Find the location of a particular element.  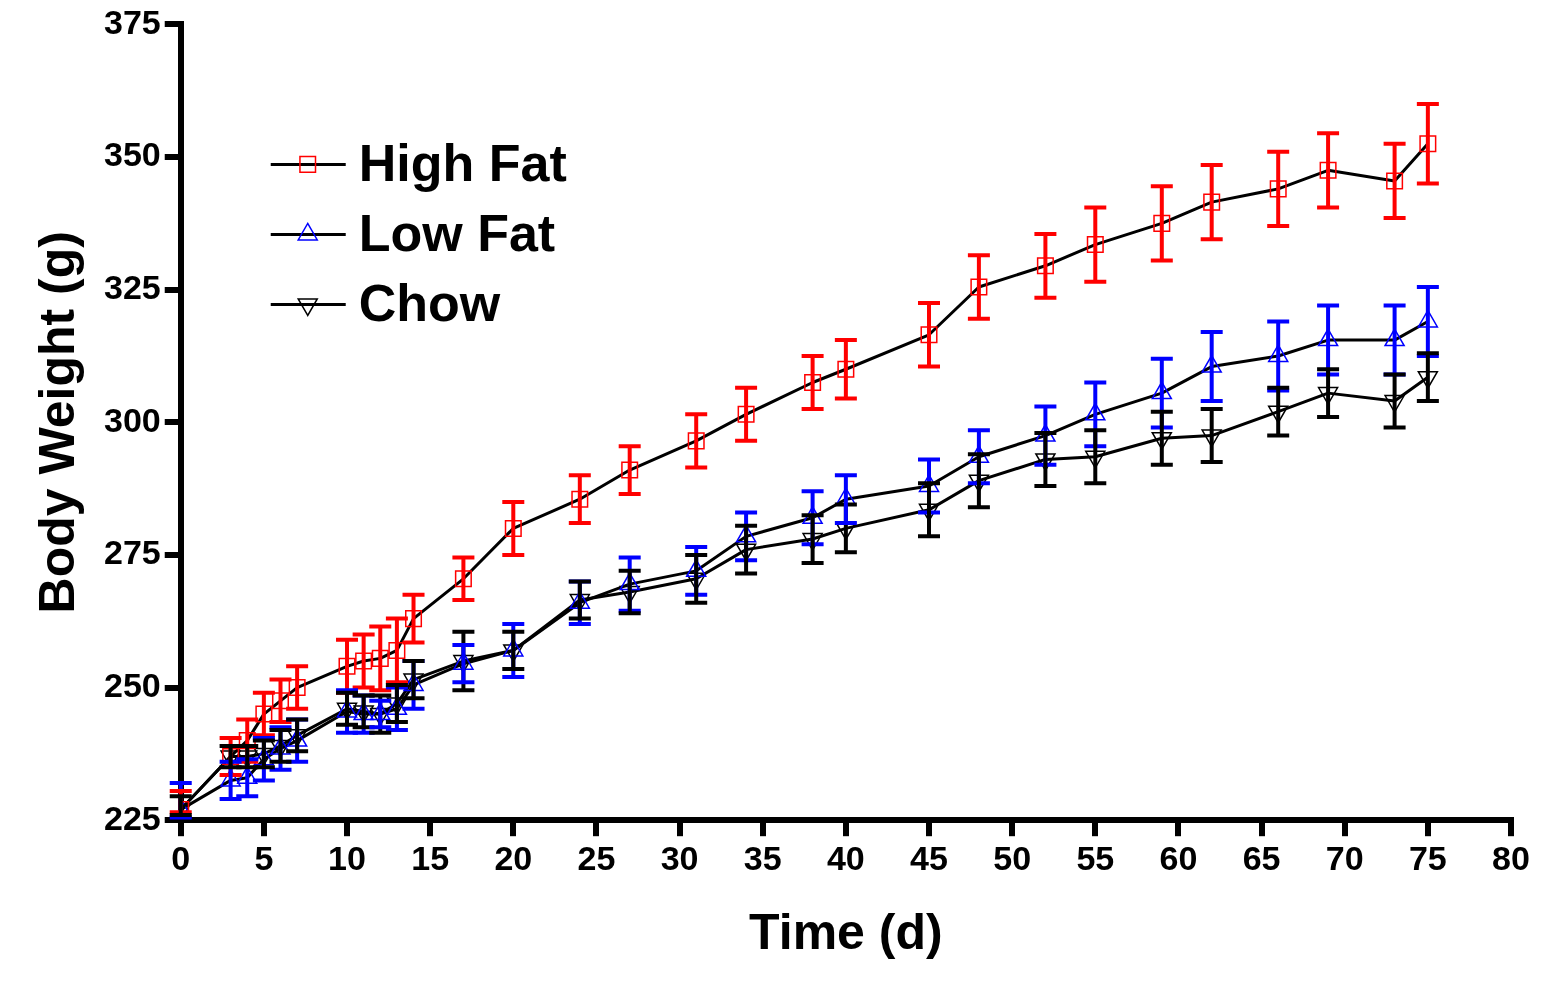

y-tick-label: 275 is located at coordinates (132, 552).